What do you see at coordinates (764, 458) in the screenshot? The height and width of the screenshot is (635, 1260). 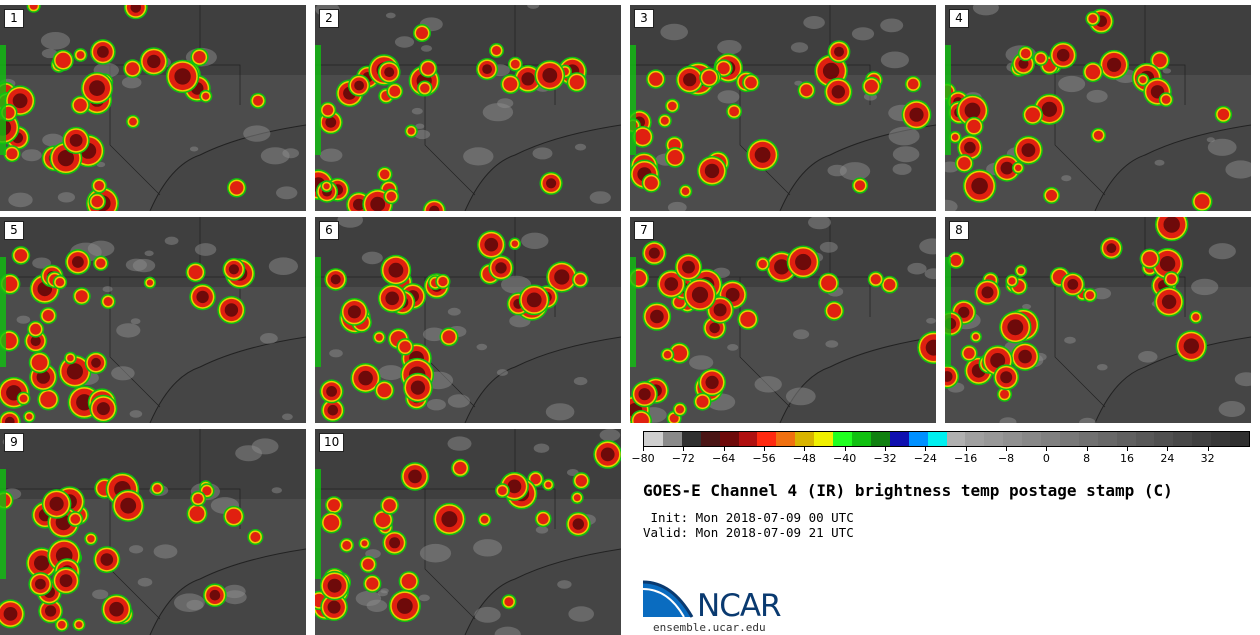 I see `colorbar-tick-label: −56` at bounding box center [764, 458].